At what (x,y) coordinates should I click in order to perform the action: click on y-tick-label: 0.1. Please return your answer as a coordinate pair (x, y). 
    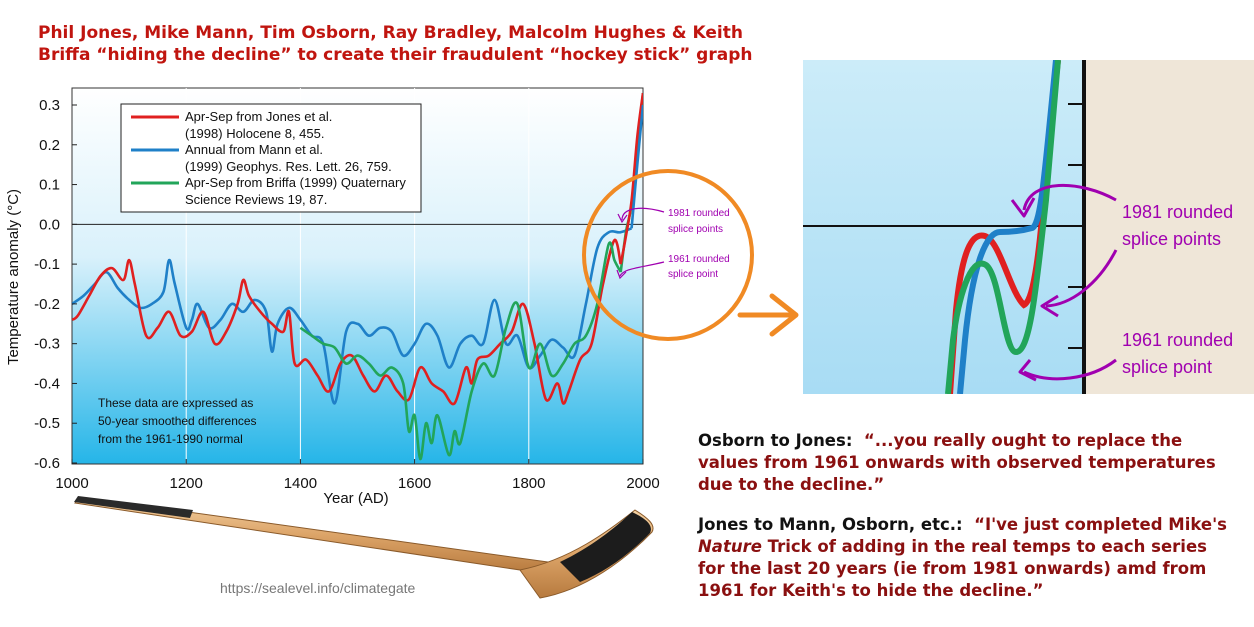
    Looking at the image, I should click on (49, 185).